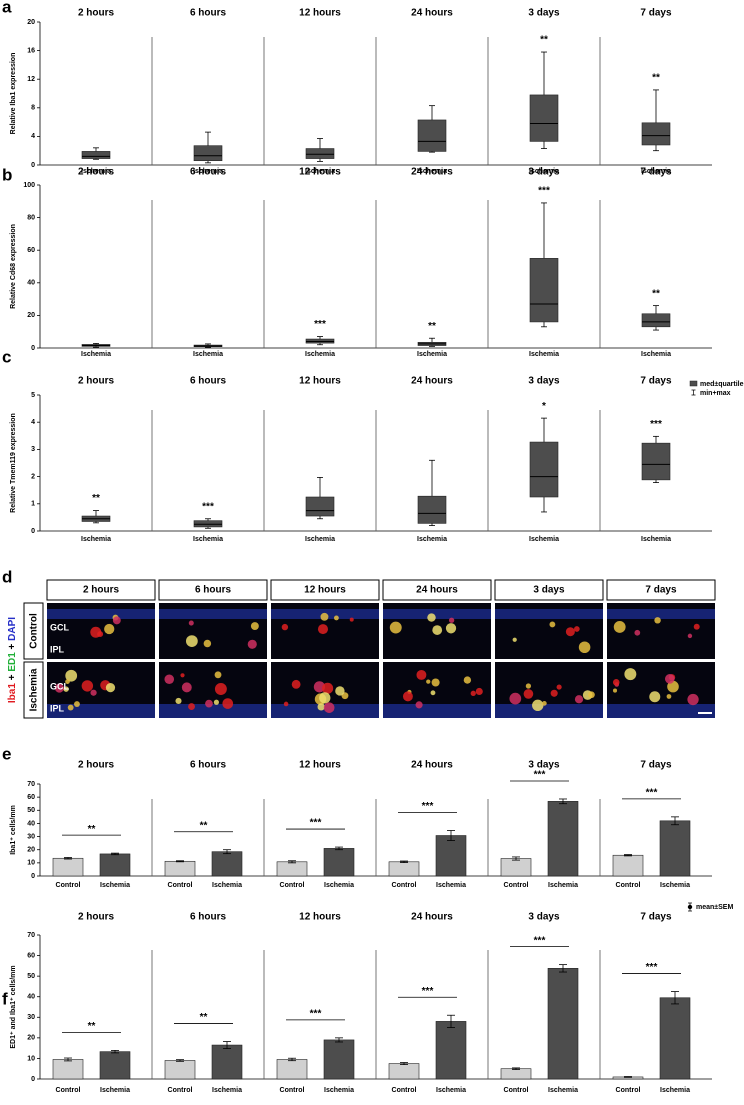 This screenshot has width=744, height=1105. I want to click on y-tick-label: 16, so click(31, 50).